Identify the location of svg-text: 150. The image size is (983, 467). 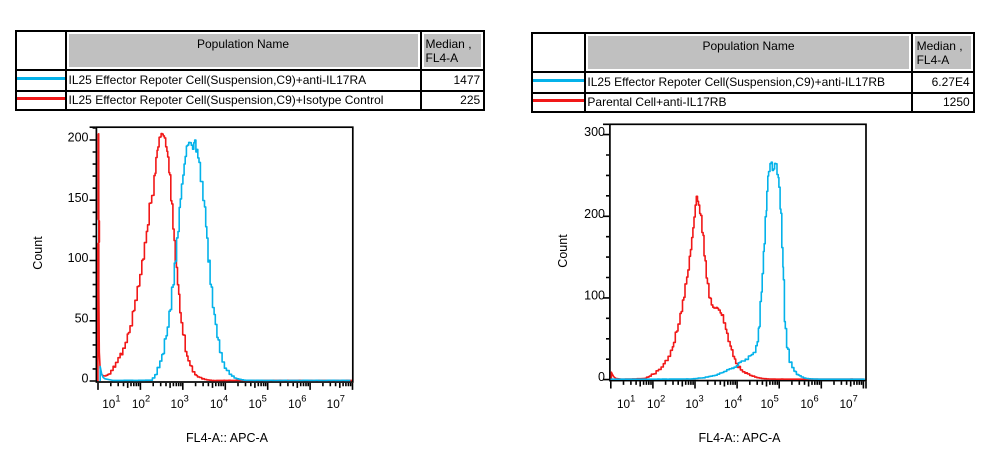
(78, 198).